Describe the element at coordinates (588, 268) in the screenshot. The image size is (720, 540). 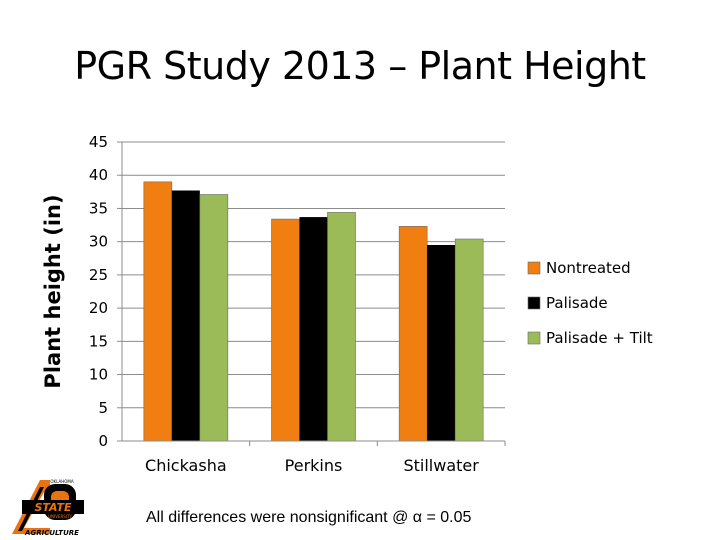
I see `legend-label: Nontreated` at that location.